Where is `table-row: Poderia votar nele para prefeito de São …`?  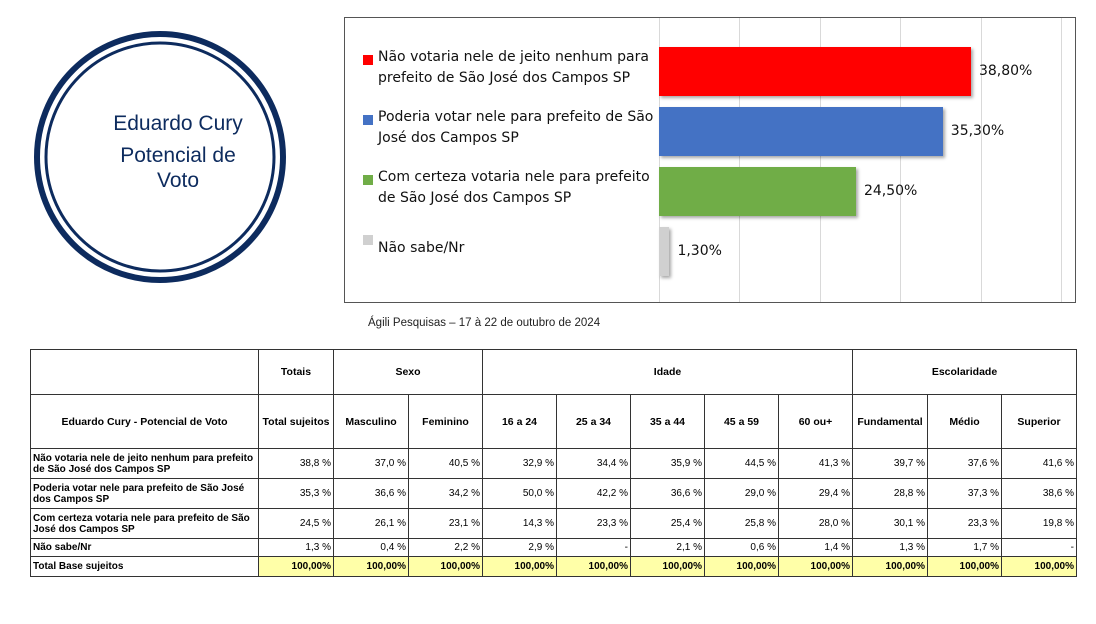 table-row: Poderia votar nele para prefeito de São … is located at coordinates (553, 493).